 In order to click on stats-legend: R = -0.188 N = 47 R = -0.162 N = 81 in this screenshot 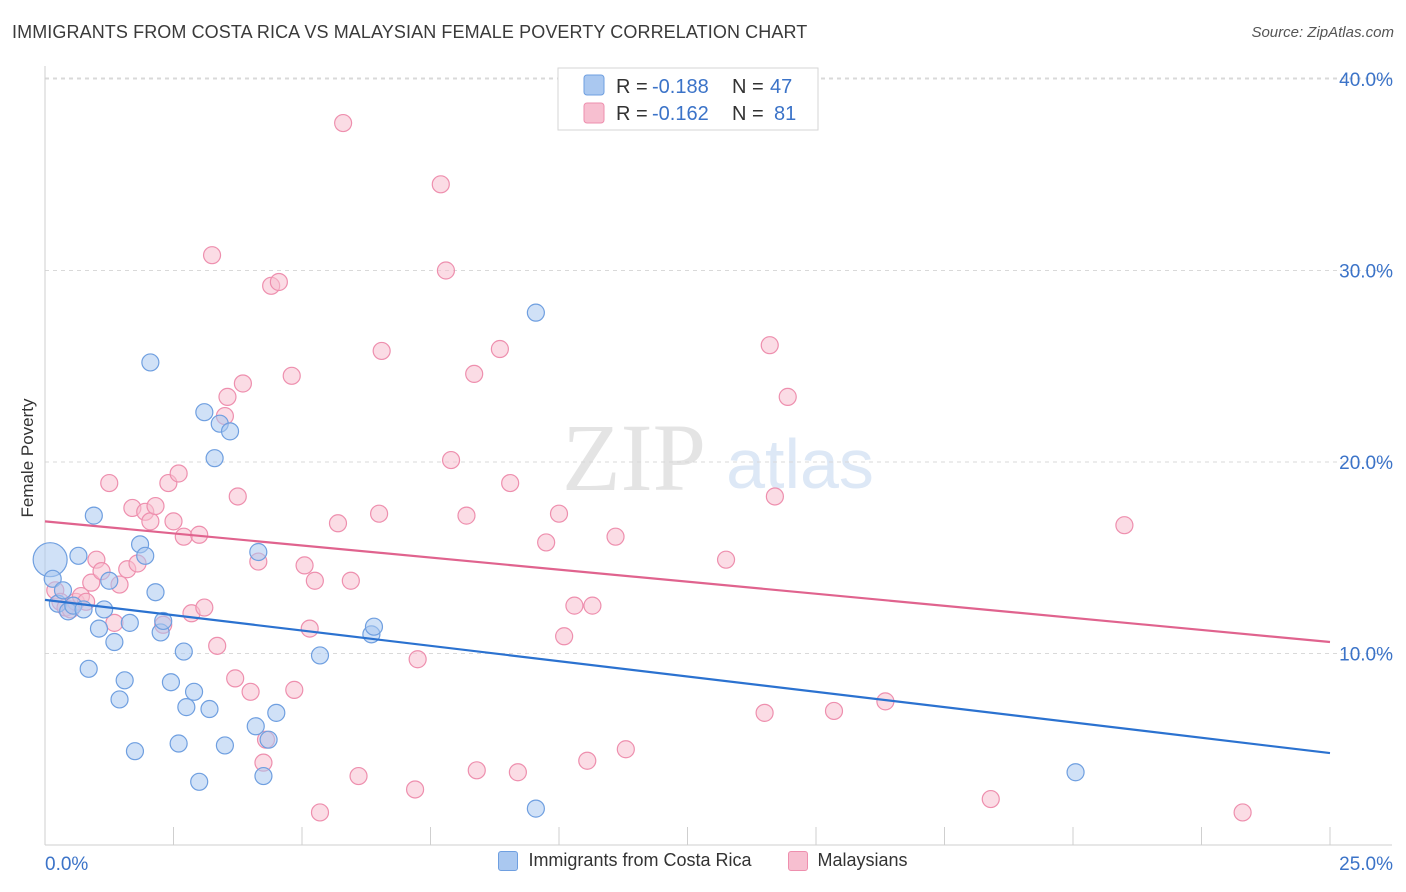, I will do `click(688, 99)`.